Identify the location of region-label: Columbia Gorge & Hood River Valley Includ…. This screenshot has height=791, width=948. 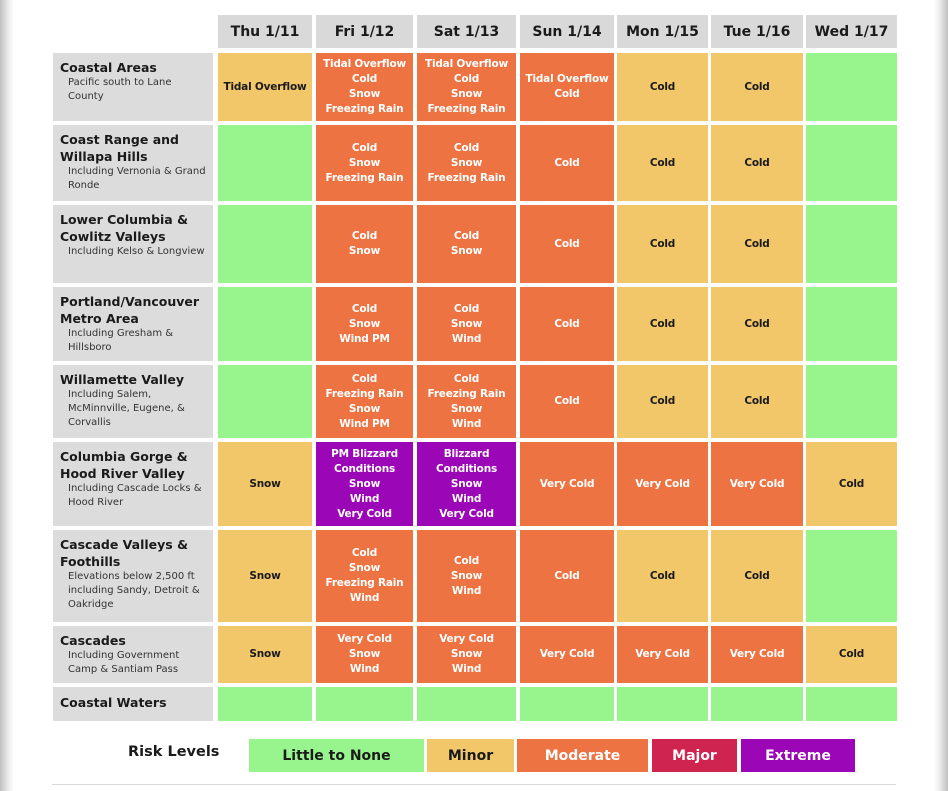
(133, 484).